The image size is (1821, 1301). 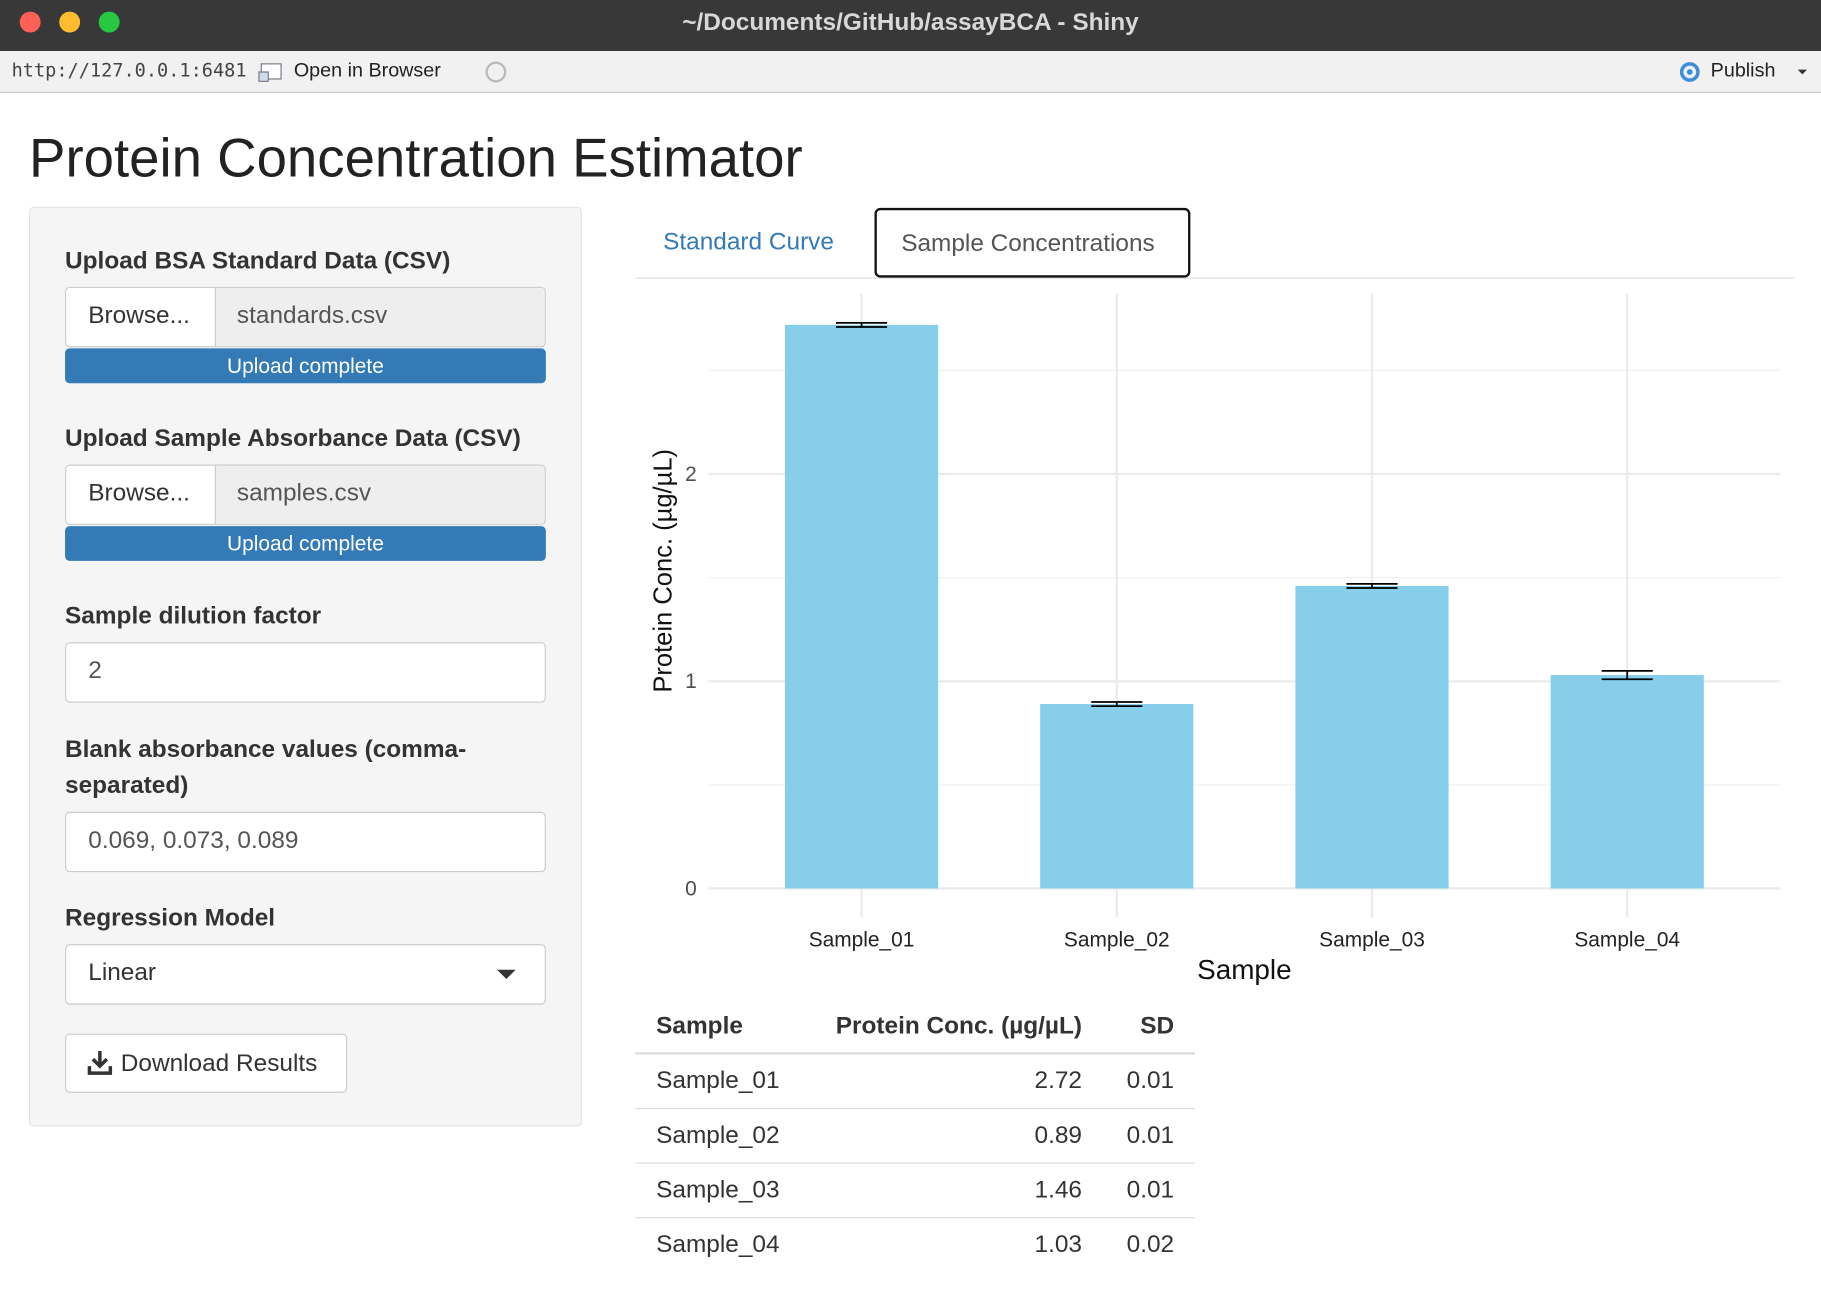 What do you see at coordinates (1802, 72) in the screenshot?
I see `publish-menu` at bounding box center [1802, 72].